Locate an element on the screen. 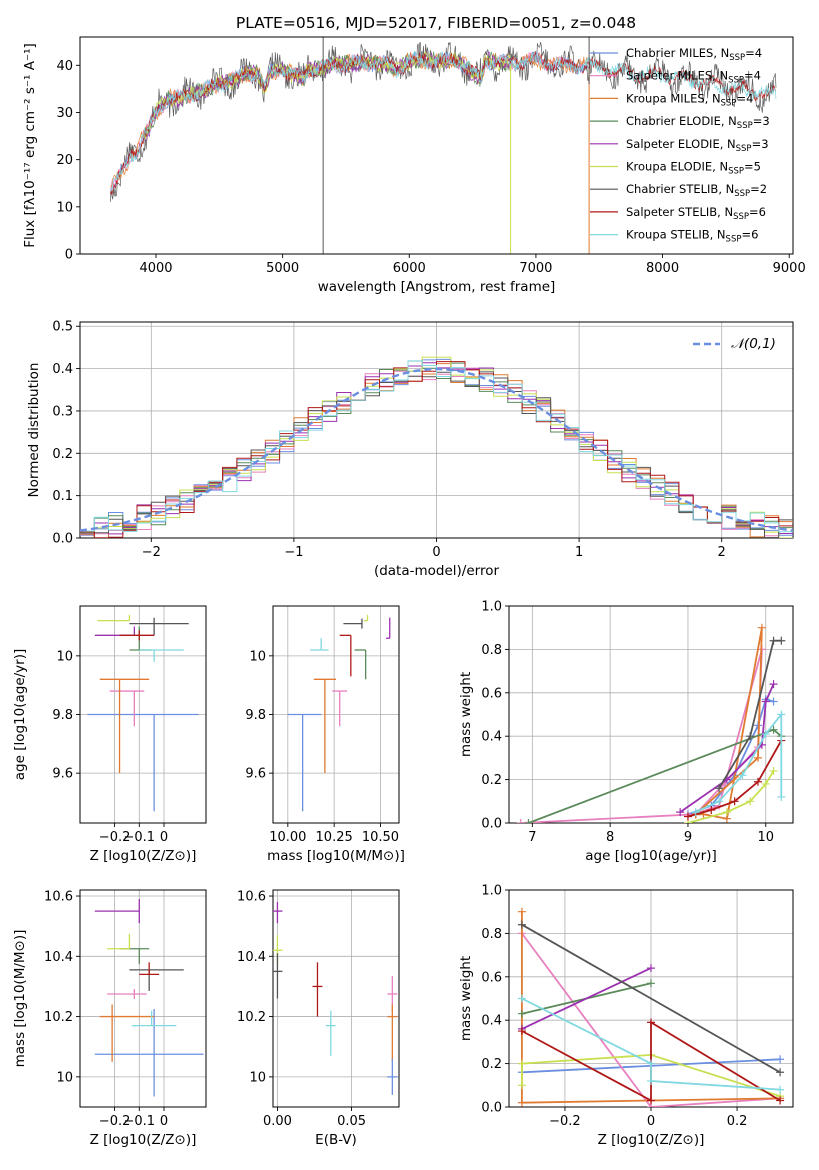  x-tick-label: 10 is located at coordinates (765, 837).